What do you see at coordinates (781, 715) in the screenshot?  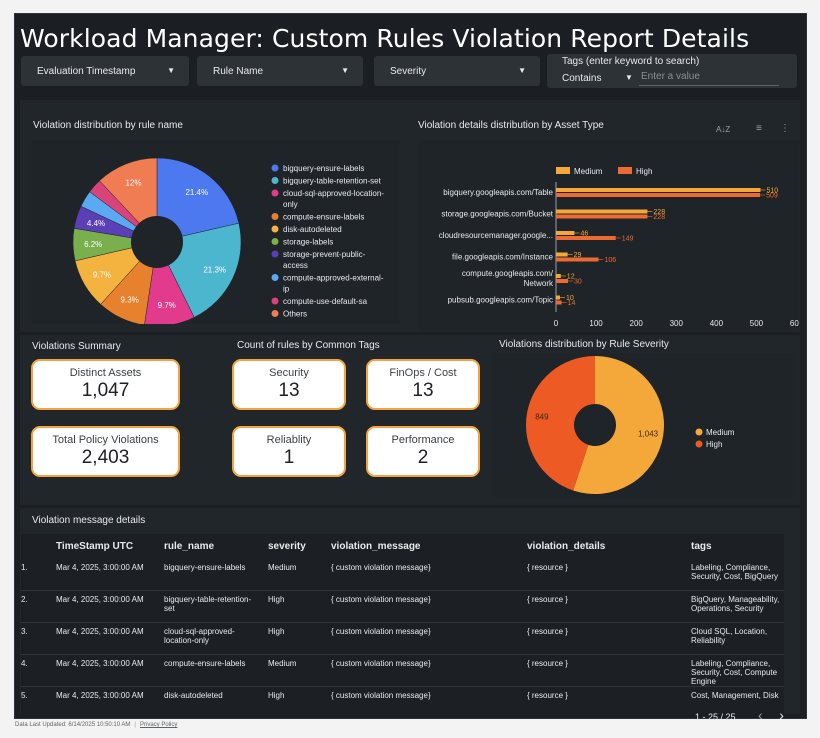 I see `next-page-icon: ›` at bounding box center [781, 715].